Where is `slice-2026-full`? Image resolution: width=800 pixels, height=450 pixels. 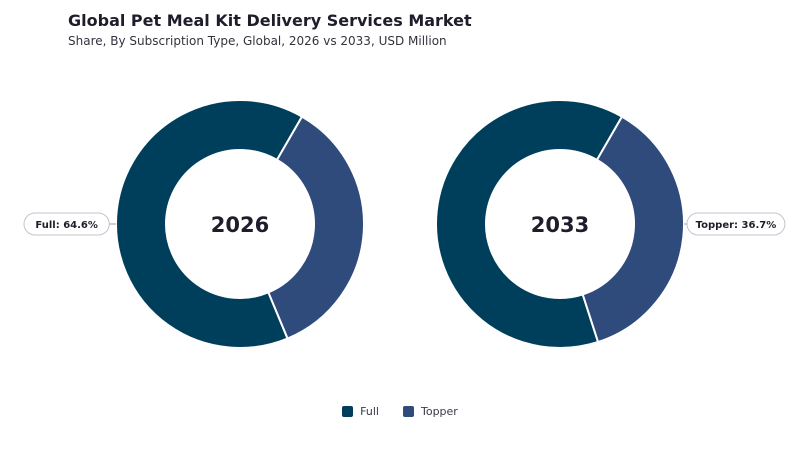
slice-2026-full is located at coordinates (209, 224).